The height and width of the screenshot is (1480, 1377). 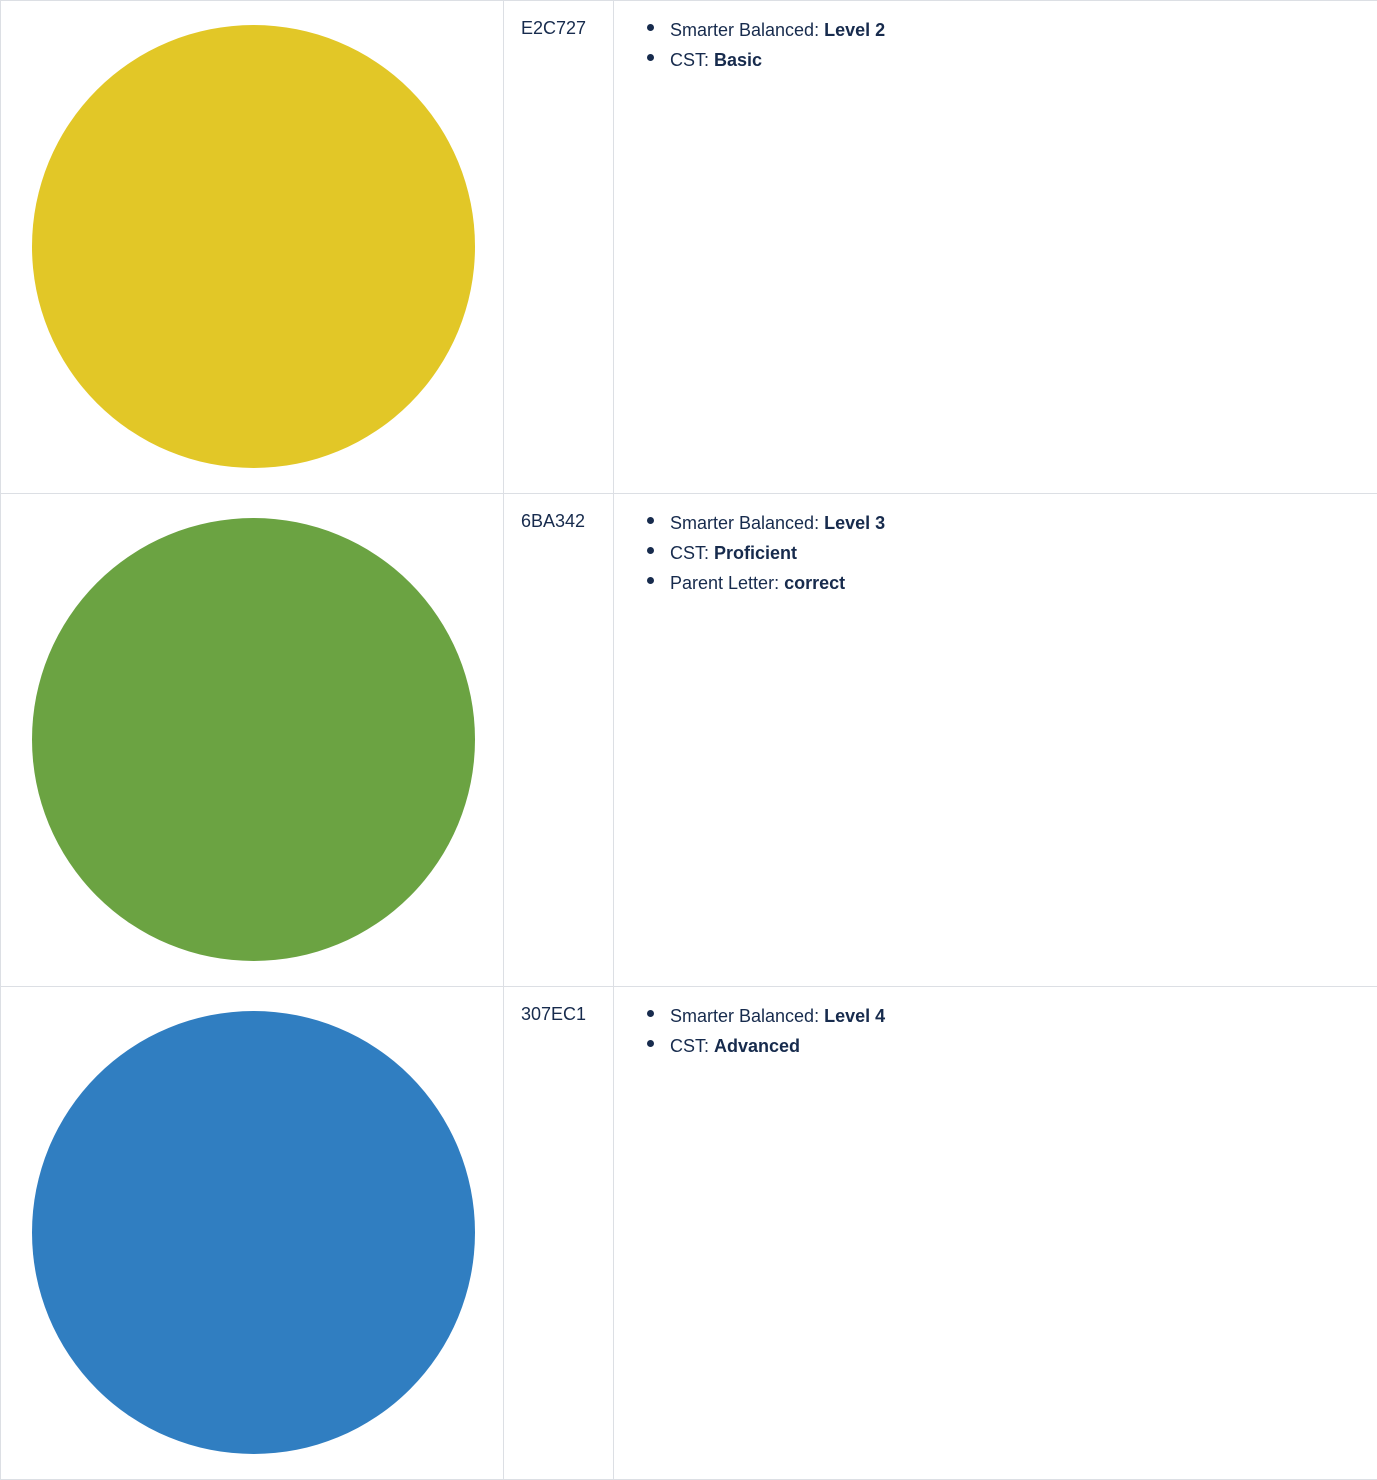 I want to click on item-value: Level 4, so click(x=855, y=1016).